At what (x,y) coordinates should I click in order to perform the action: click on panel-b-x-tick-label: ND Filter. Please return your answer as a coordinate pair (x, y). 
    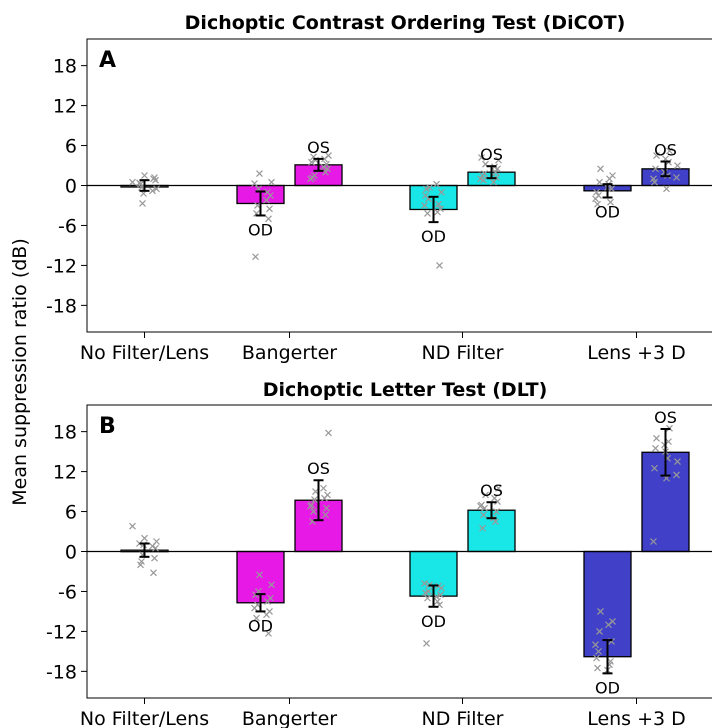
    Looking at the image, I should click on (463, 718).